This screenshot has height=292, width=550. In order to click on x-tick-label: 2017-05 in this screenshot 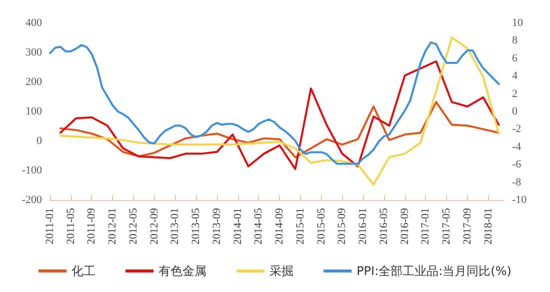, I will do `click(446, 226)`.